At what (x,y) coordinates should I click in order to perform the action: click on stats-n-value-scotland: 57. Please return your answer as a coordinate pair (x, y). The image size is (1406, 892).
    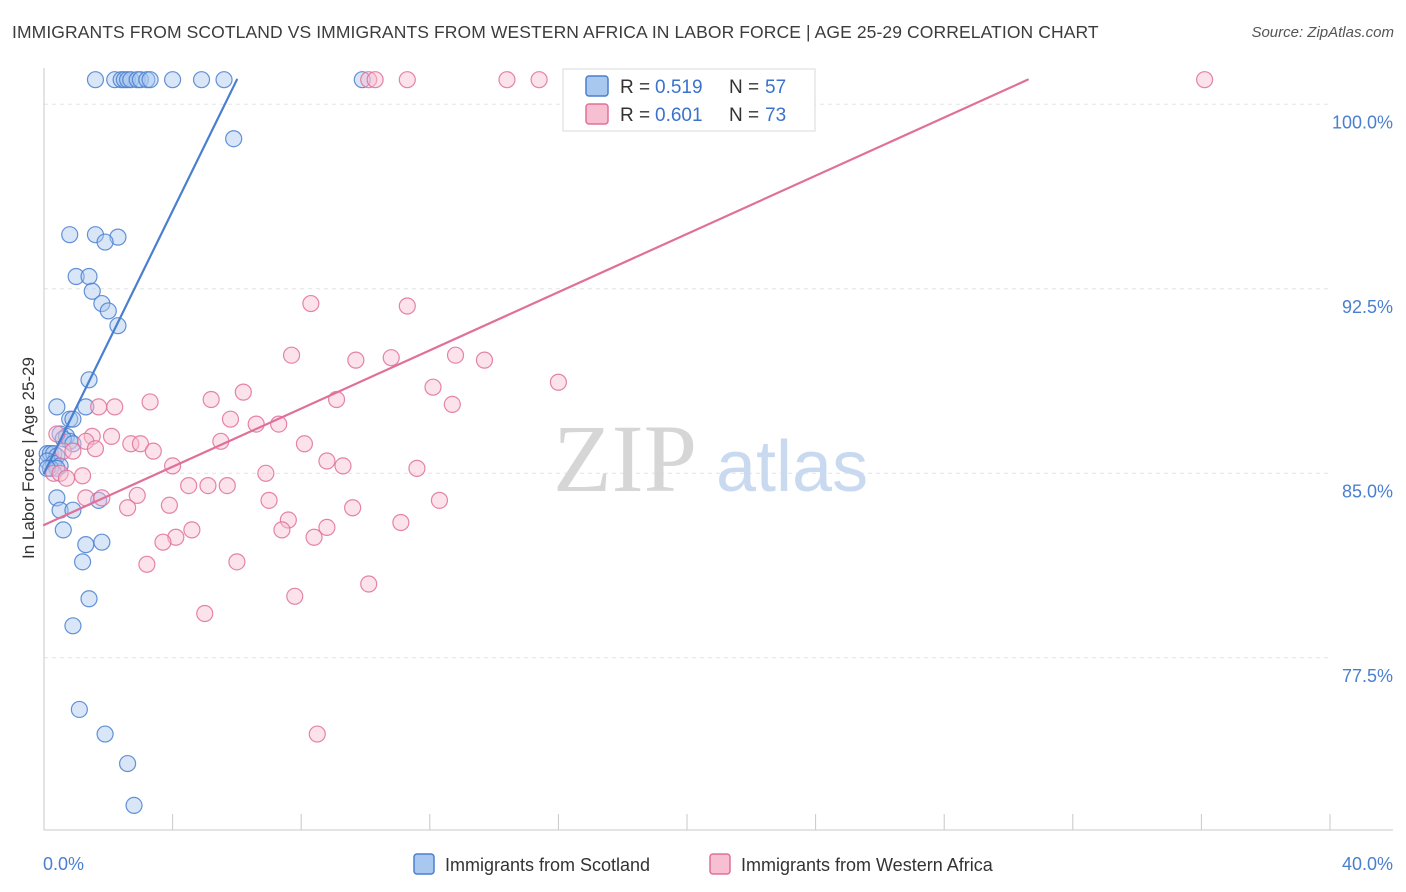
    Looking at the image, I should click on (775, 87).